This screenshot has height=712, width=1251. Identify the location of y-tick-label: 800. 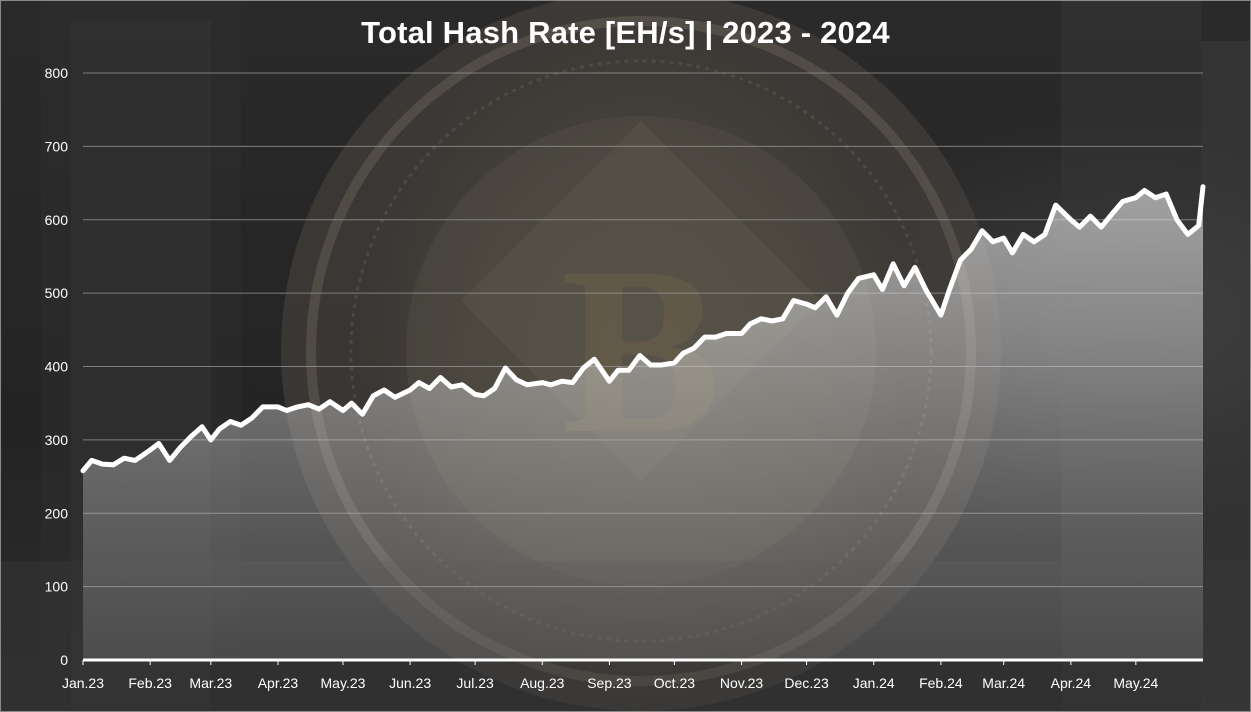
(57, 73).